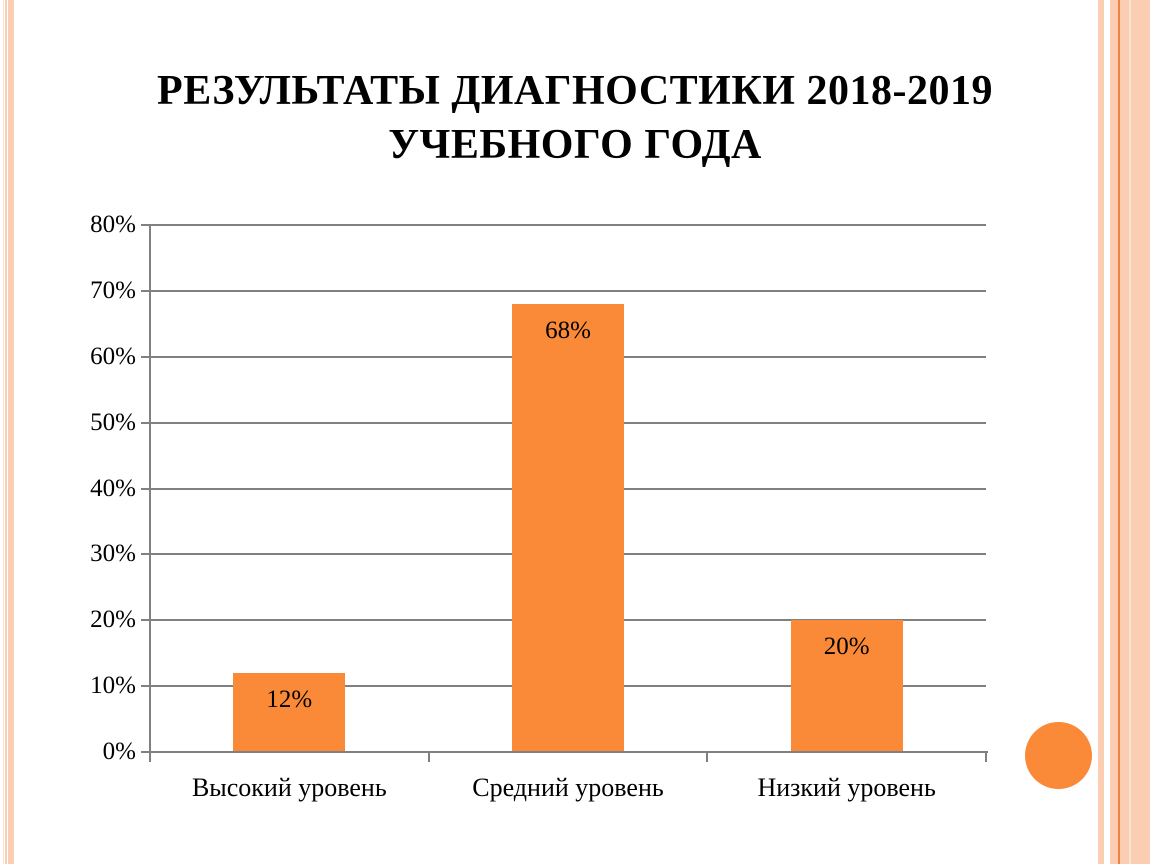 This screenshot has width=1150, height=864. Describe the element at coordinates (289, 787) in the screenshot. I see `category-label: Высокий уровень` at that location.